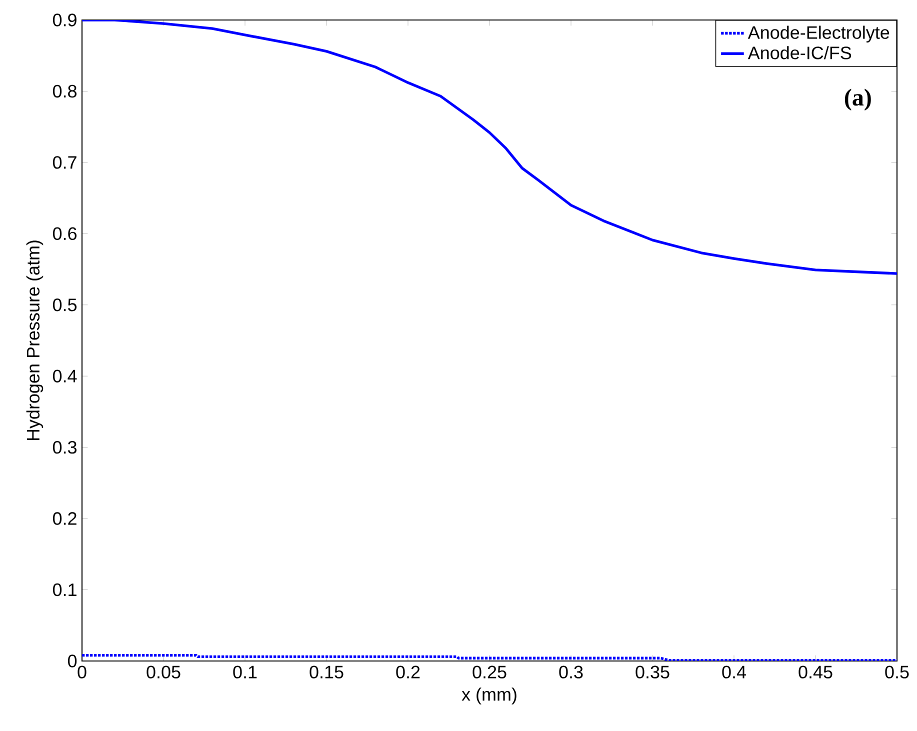 The height and width of the screenshot is (731, 917). What do you see at coordinates (64, 91) in the screenshot?
I see `y-tick-label: 0.8` at bounding box center [64, 91].